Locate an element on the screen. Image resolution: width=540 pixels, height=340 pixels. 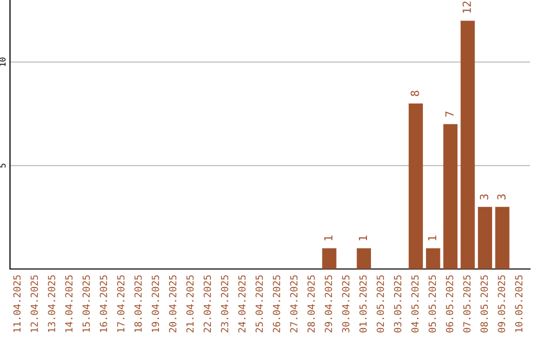
x-tick-label: 29.04.2025 is located at coordinates (328, 303).